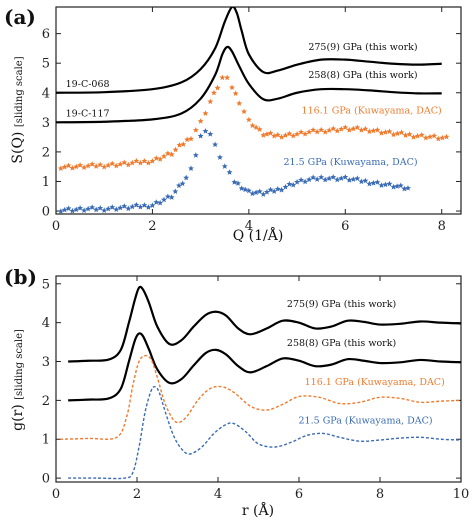 The image size is (474, 526). I want to click on panel-a-annotation-19-c-068: 19-C-068, so click(88, 84).